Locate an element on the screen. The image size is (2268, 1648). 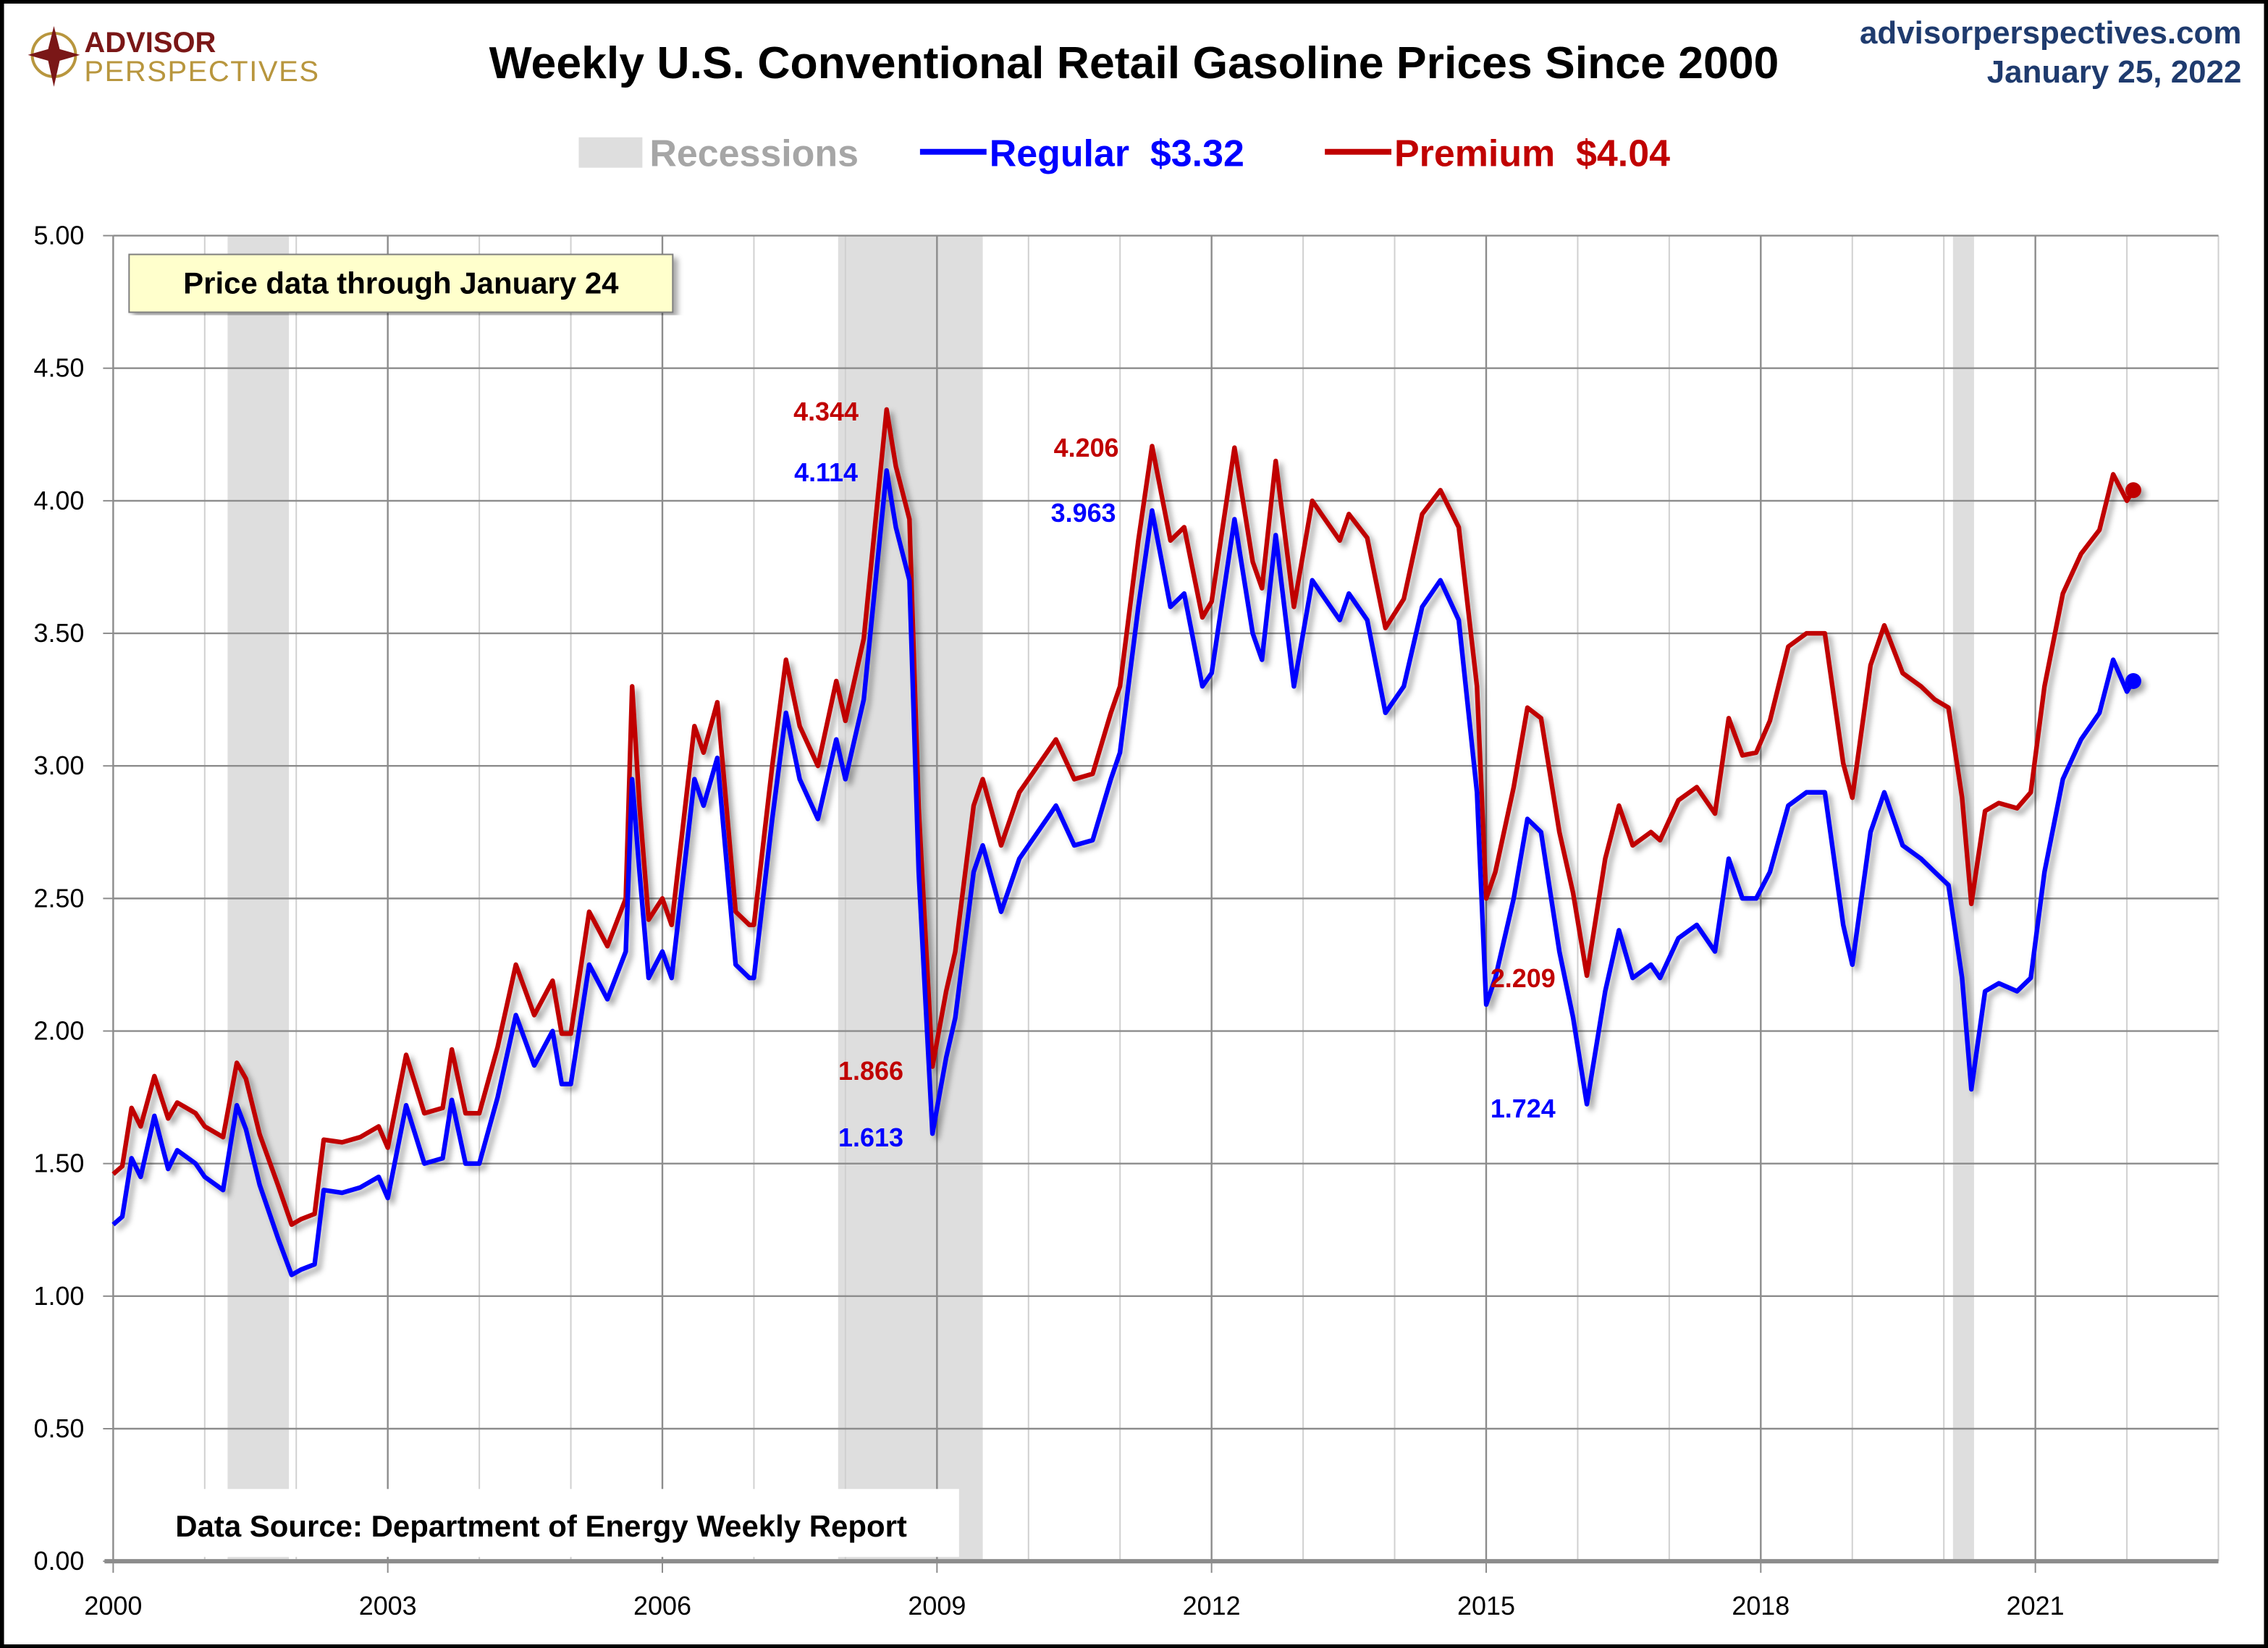
annotation-regular: 4.114 is located at coordinates (826, 472).